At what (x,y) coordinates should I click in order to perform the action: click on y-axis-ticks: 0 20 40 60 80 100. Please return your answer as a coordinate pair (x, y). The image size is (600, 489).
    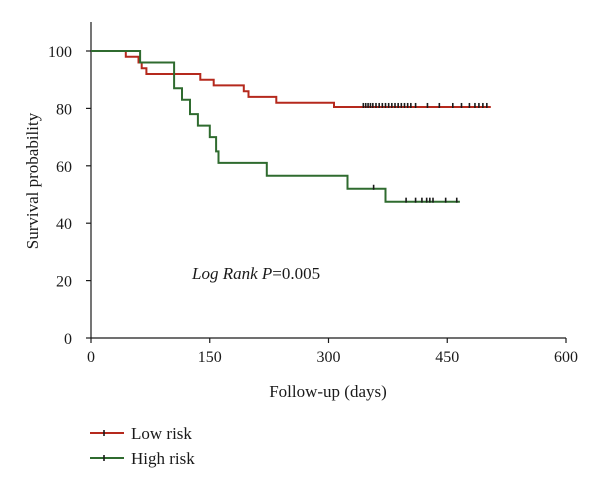
    Looking at the image, I should click on (69, 196).